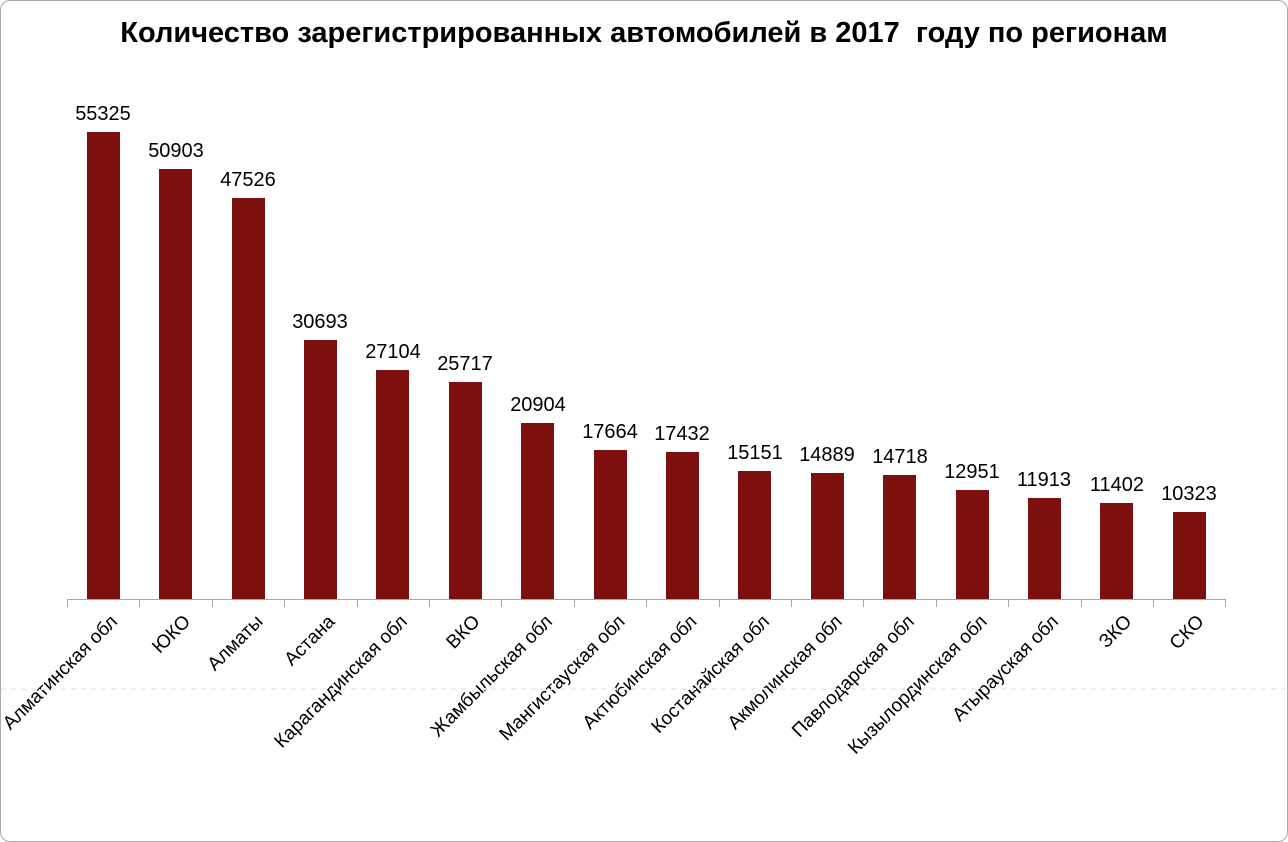 The image size is (1288, 842). I want to click on category-label-13: Кызылординская обл, so click(917, 685).